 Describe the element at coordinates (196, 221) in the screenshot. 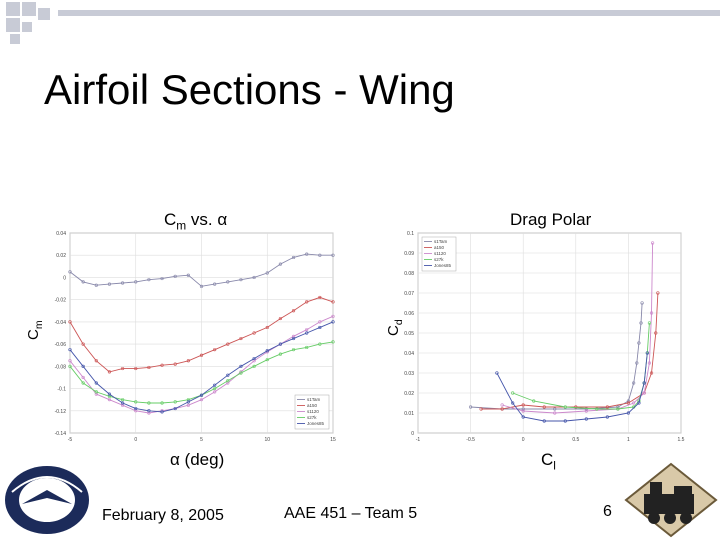

I see `cm-chart-title: Cm vs. α` at that location.